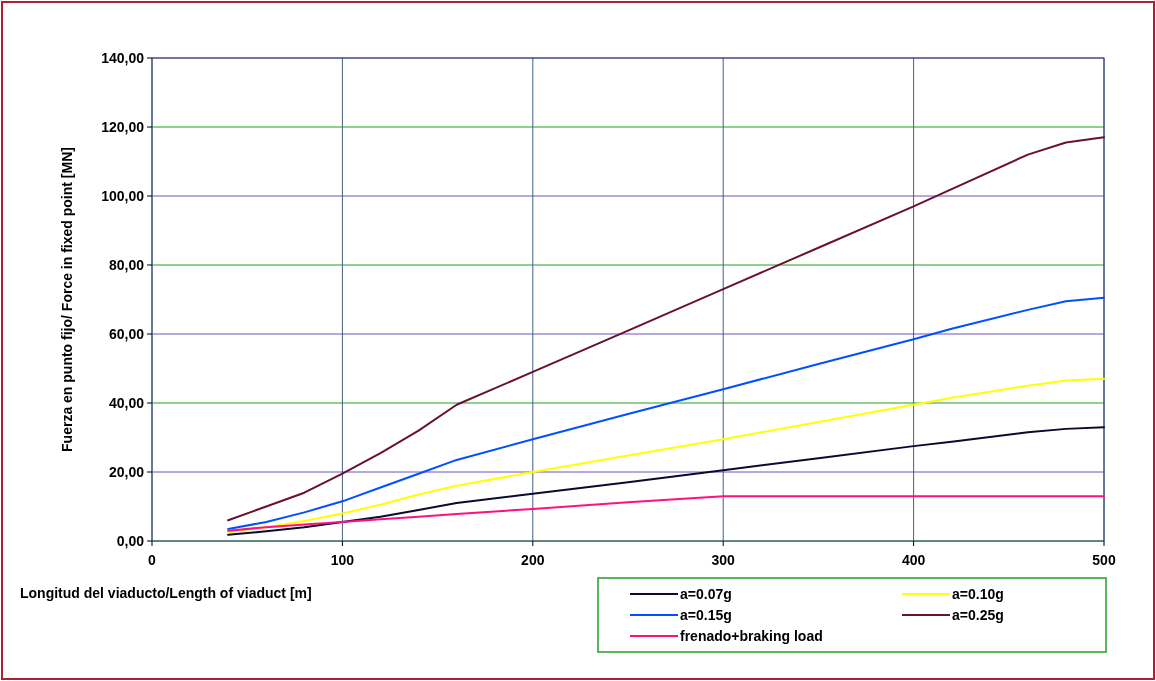  What do you see at coordinates (123, 195) in the screenshot?
I see `y-tick-label: 100,00` at bounding box center [123, 195].